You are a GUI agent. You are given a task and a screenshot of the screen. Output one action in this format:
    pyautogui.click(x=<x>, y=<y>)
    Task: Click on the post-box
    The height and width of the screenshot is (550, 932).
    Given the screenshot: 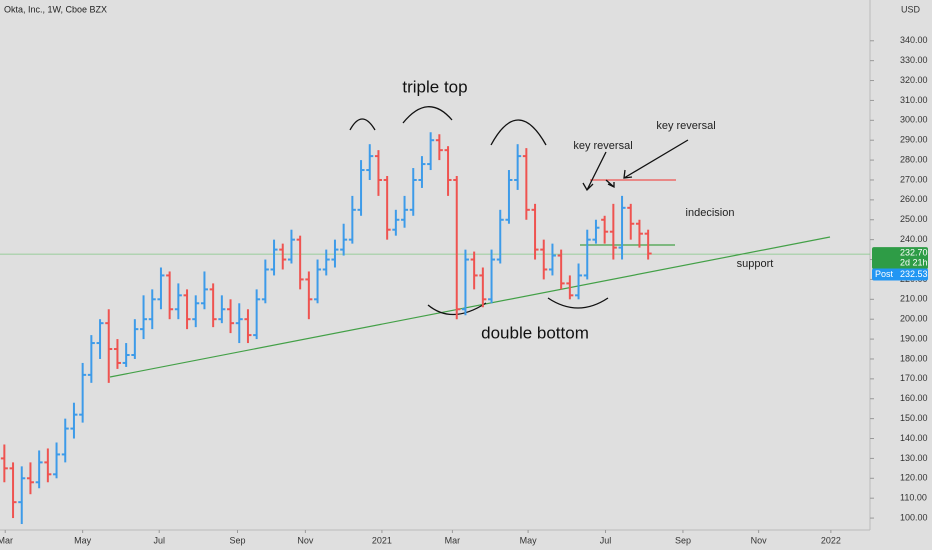 What is the action you would take?
    pyautogui.click(x=900, y=274)
    